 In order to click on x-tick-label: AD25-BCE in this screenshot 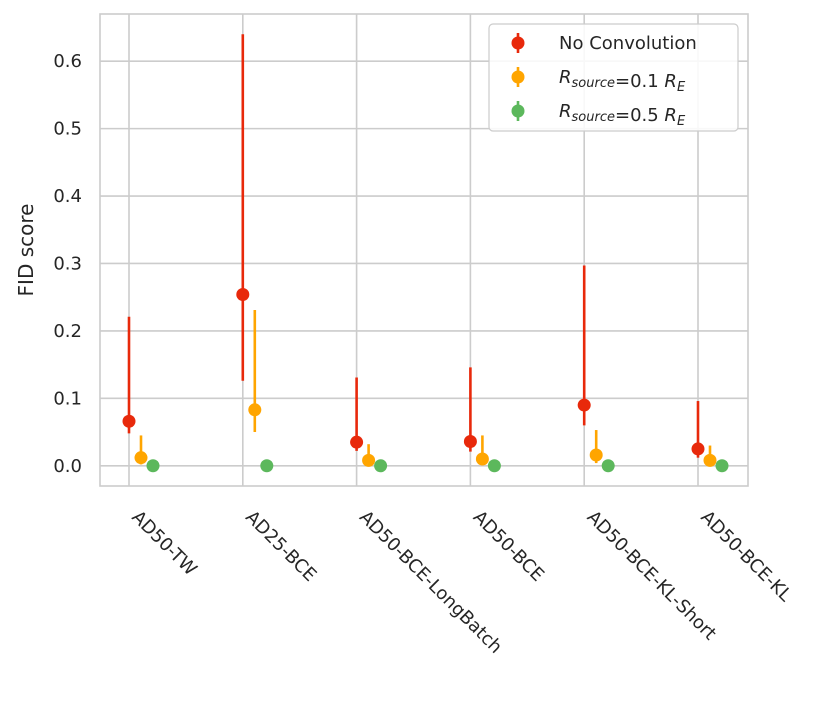, I will do `click(280, 546)`.